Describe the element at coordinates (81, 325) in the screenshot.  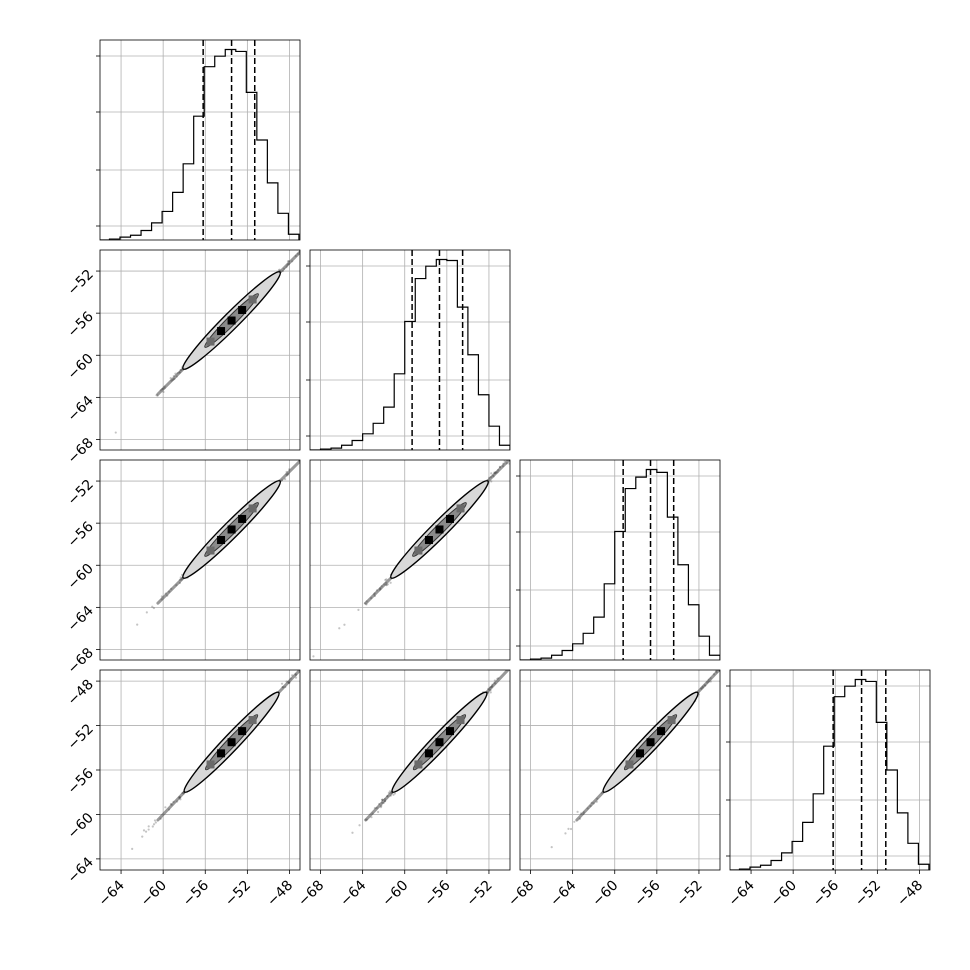
I see `y-tick-label: −56` at that location.